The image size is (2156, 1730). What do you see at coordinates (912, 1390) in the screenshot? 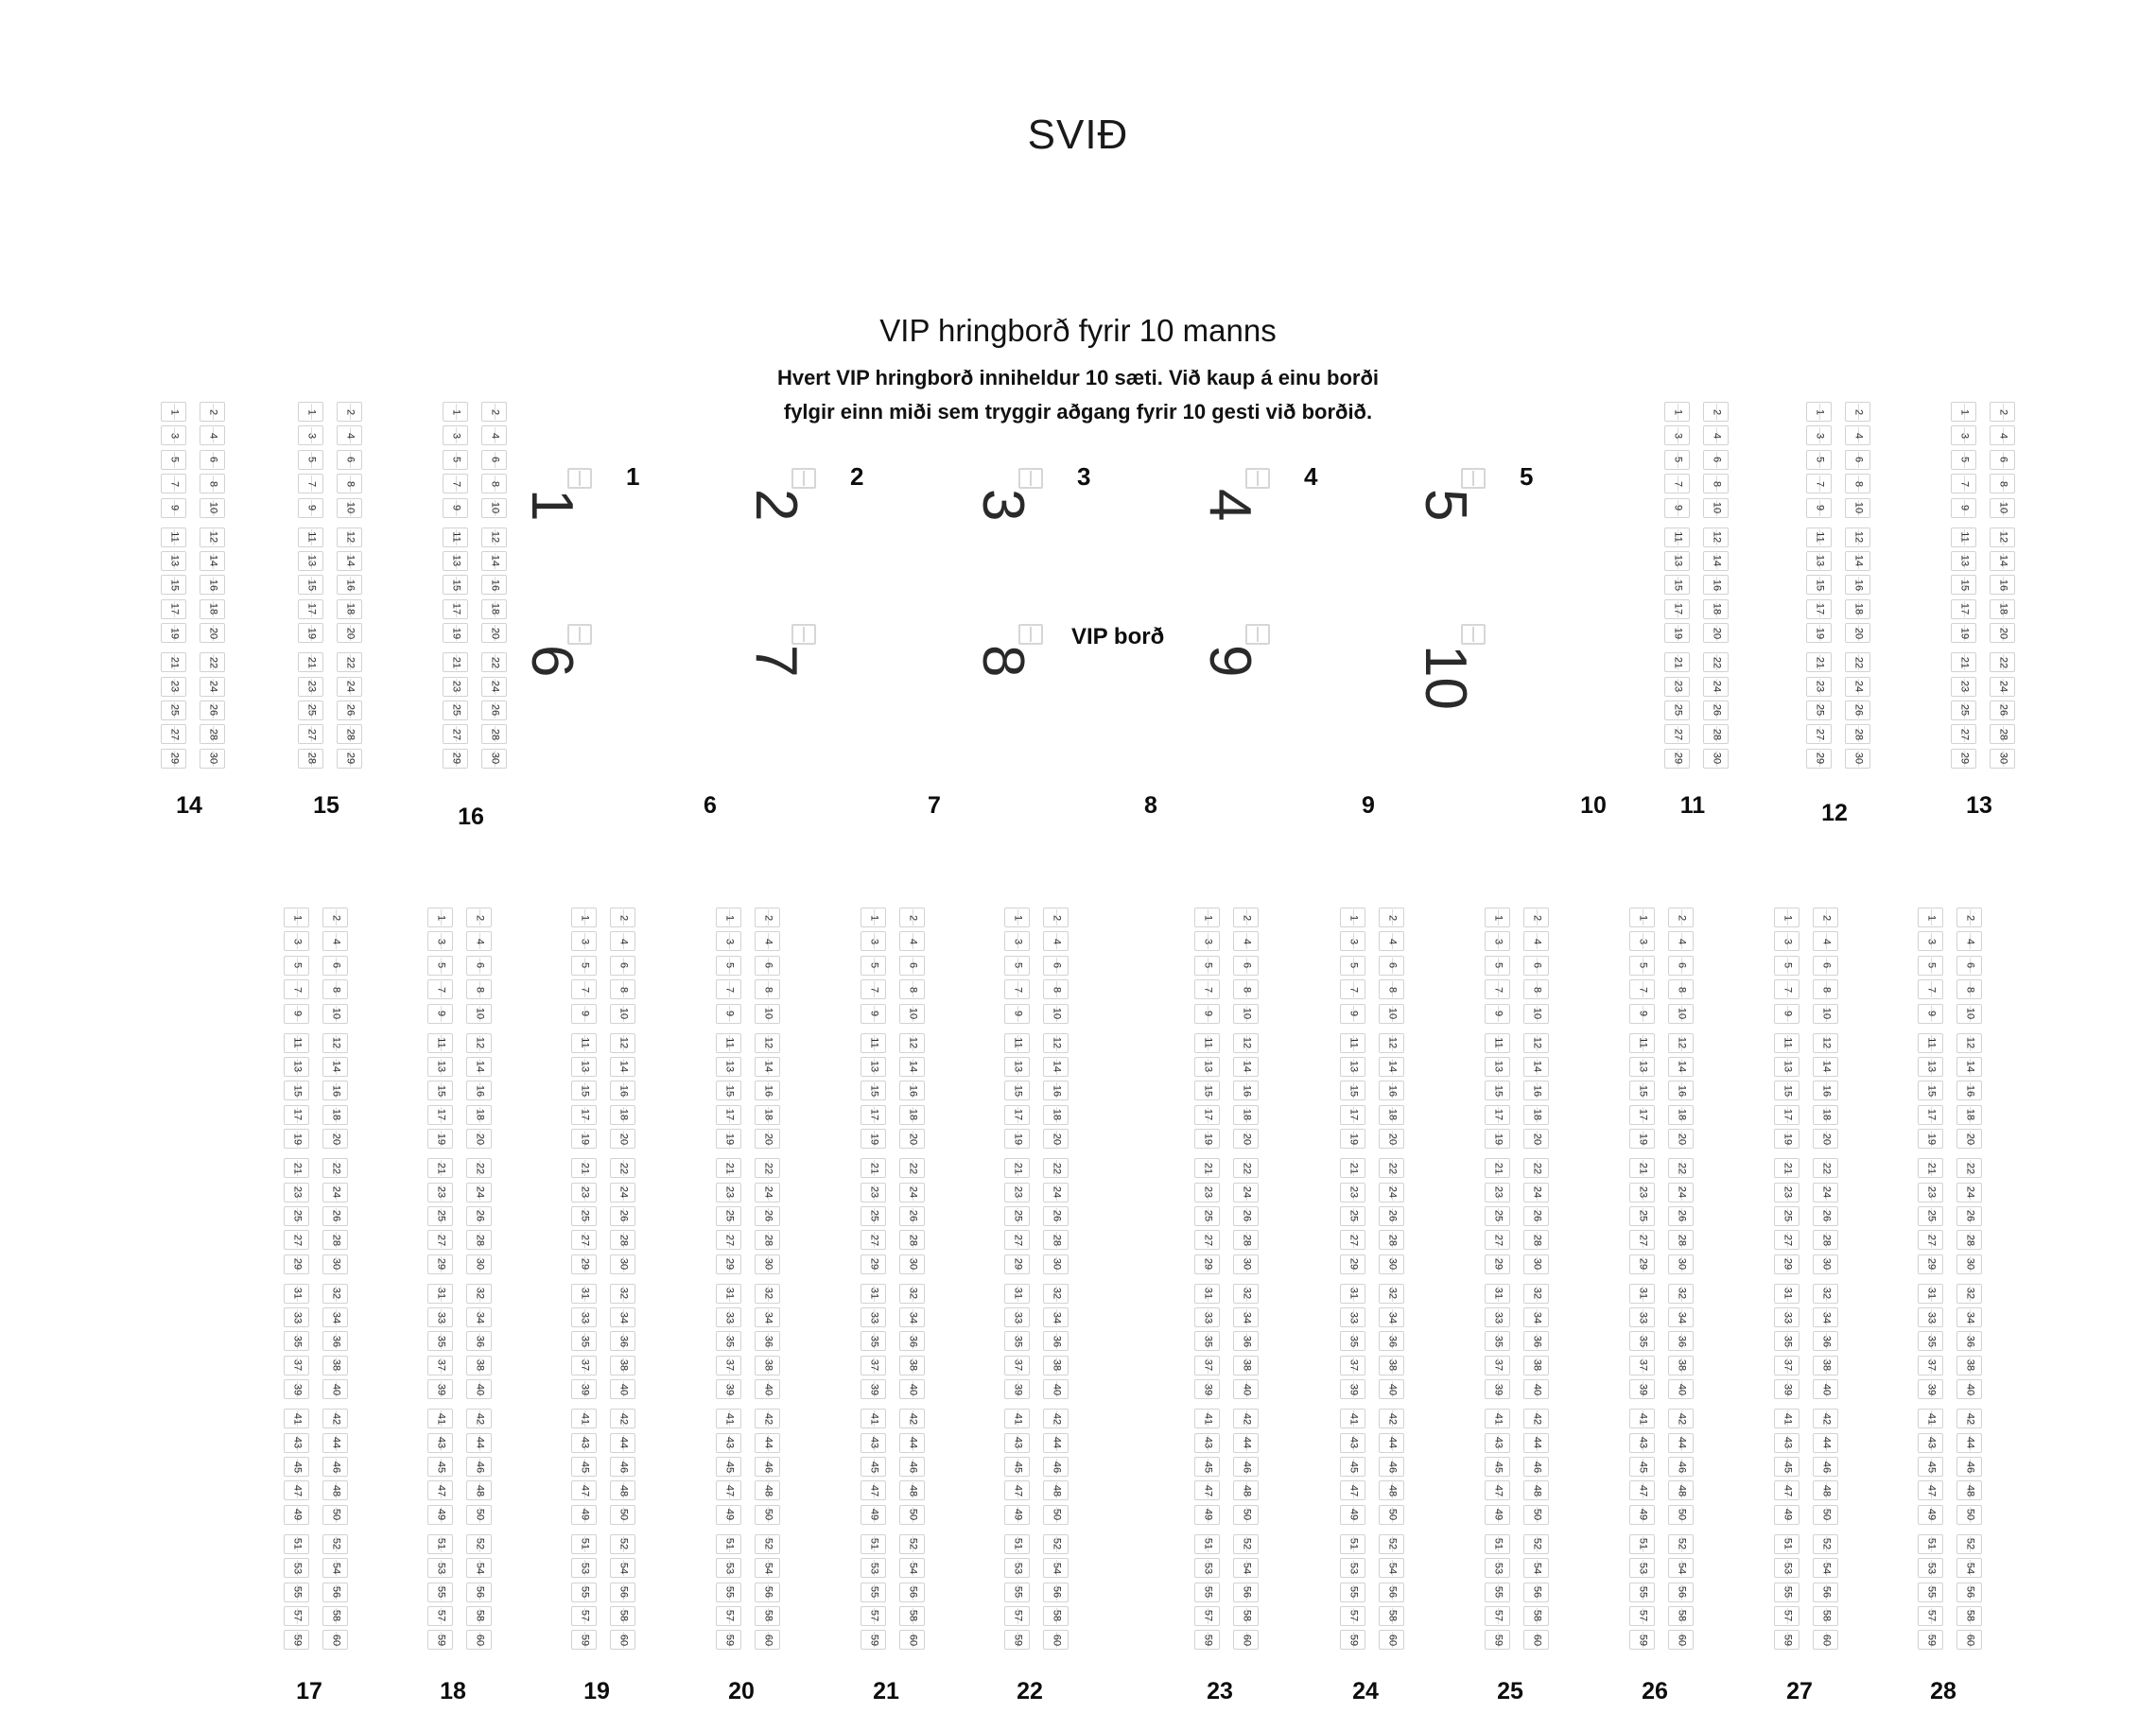
I see `seat: 40` at bounding box center [912, 1390].